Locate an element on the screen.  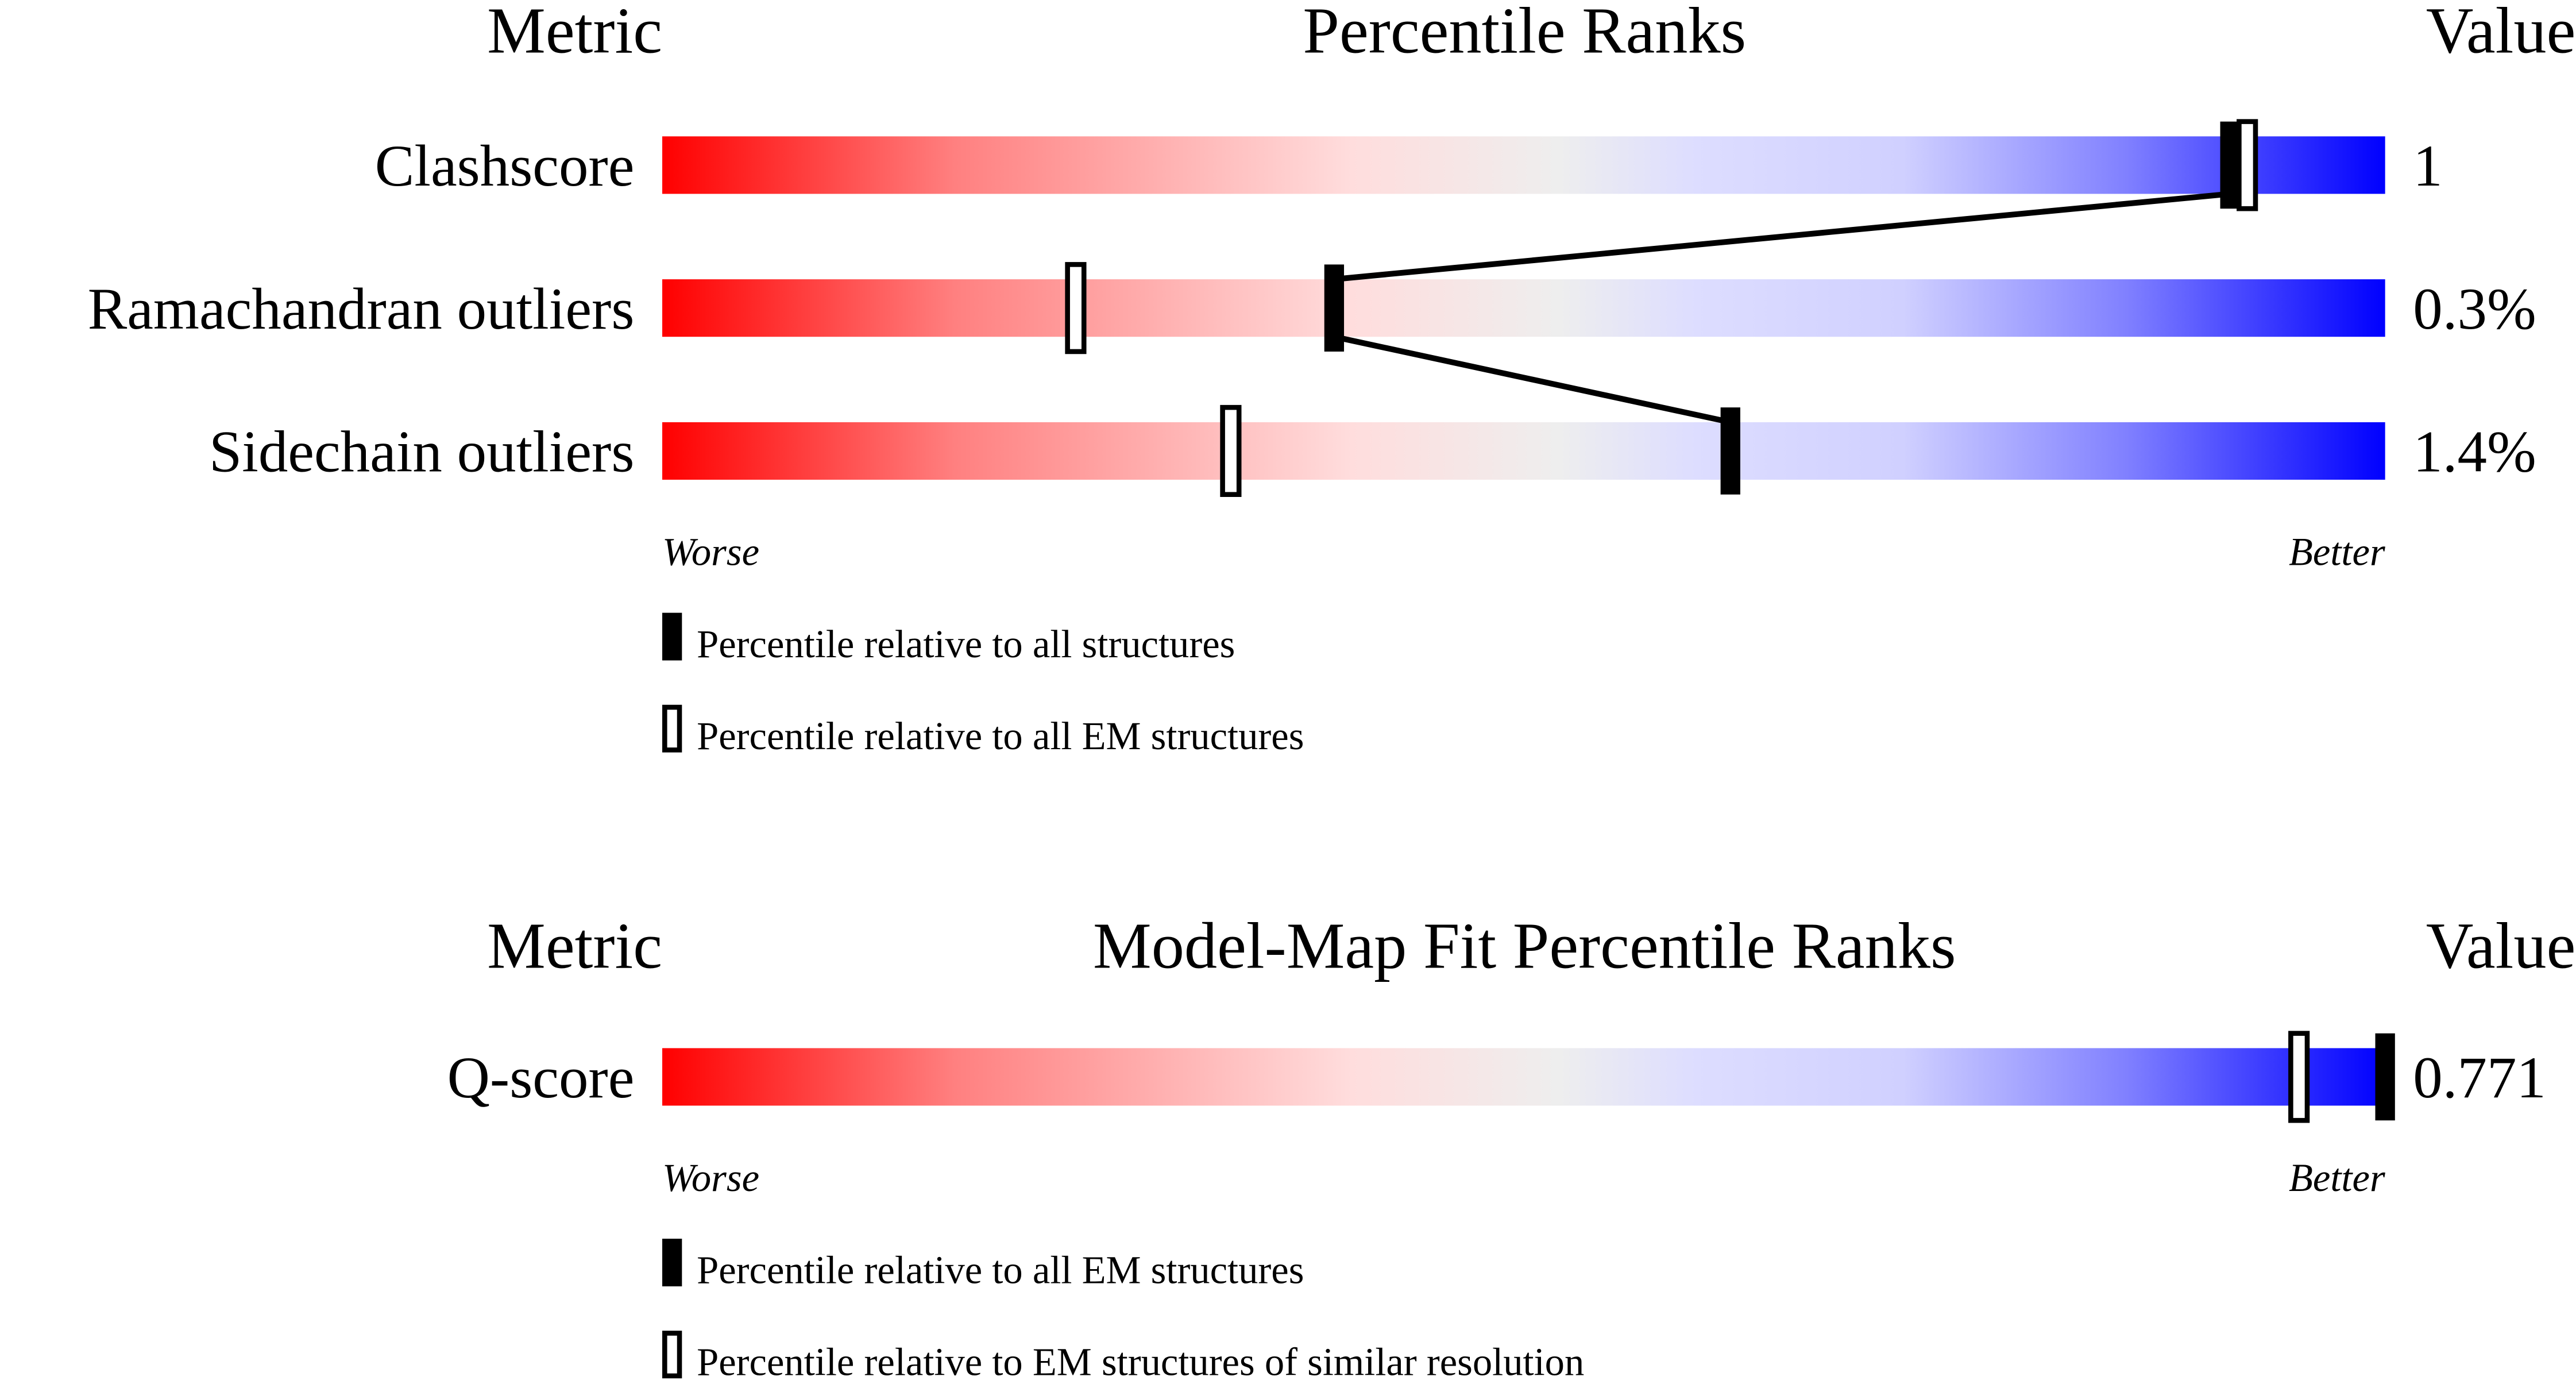
better-label-2: Better is located at coordinates (2337, 1178).